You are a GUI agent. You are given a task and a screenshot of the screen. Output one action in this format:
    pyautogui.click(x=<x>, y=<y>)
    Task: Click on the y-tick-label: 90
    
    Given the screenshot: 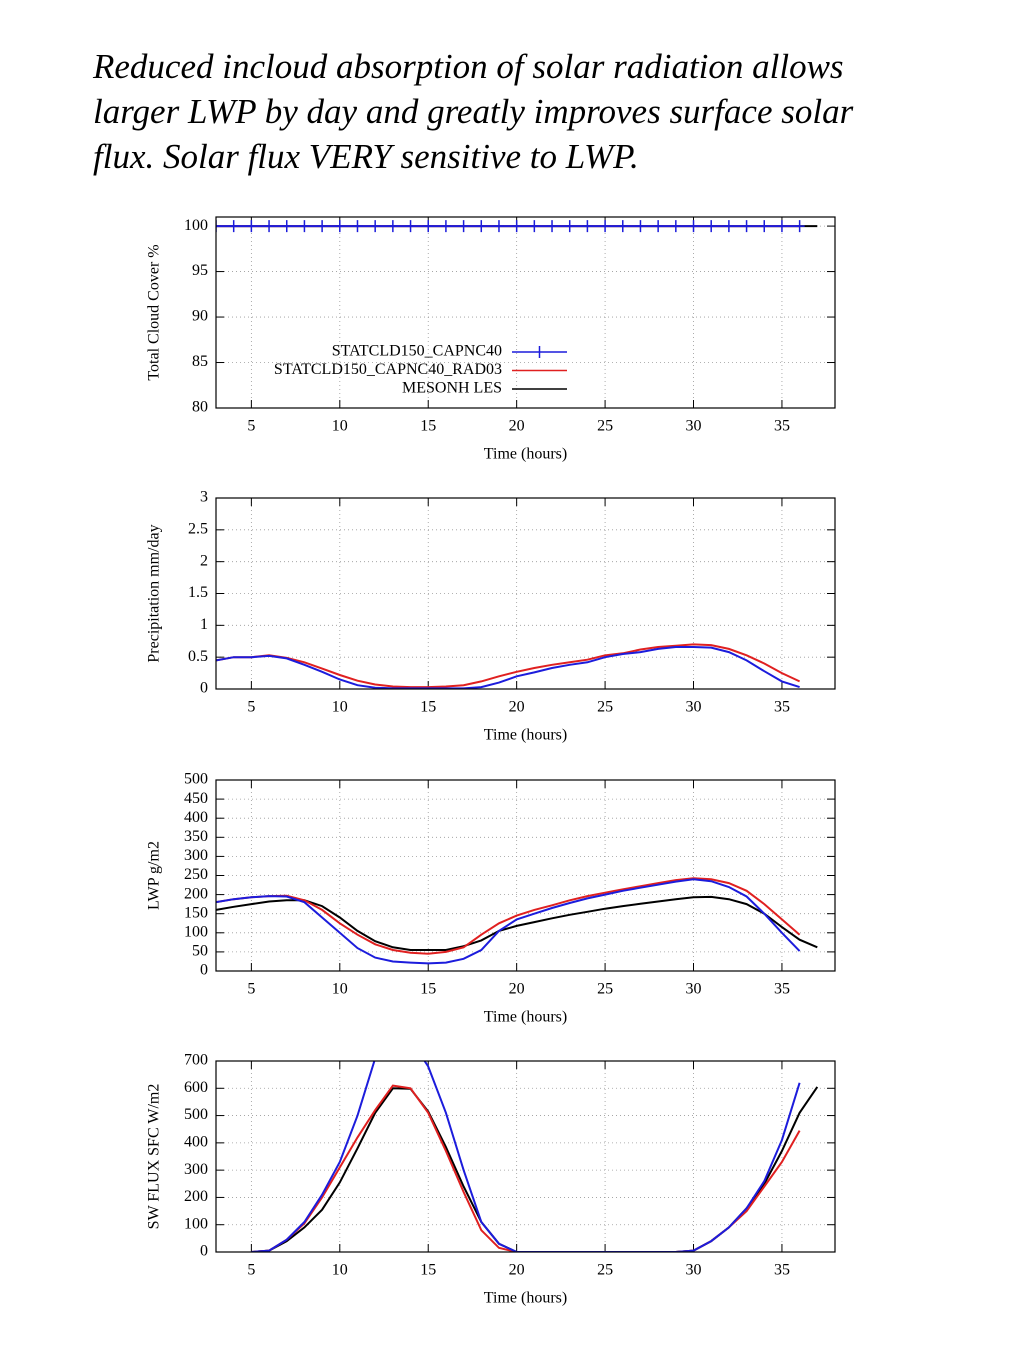 What is the action you would take?
    pyautogui.click(x=200, y=316)
    